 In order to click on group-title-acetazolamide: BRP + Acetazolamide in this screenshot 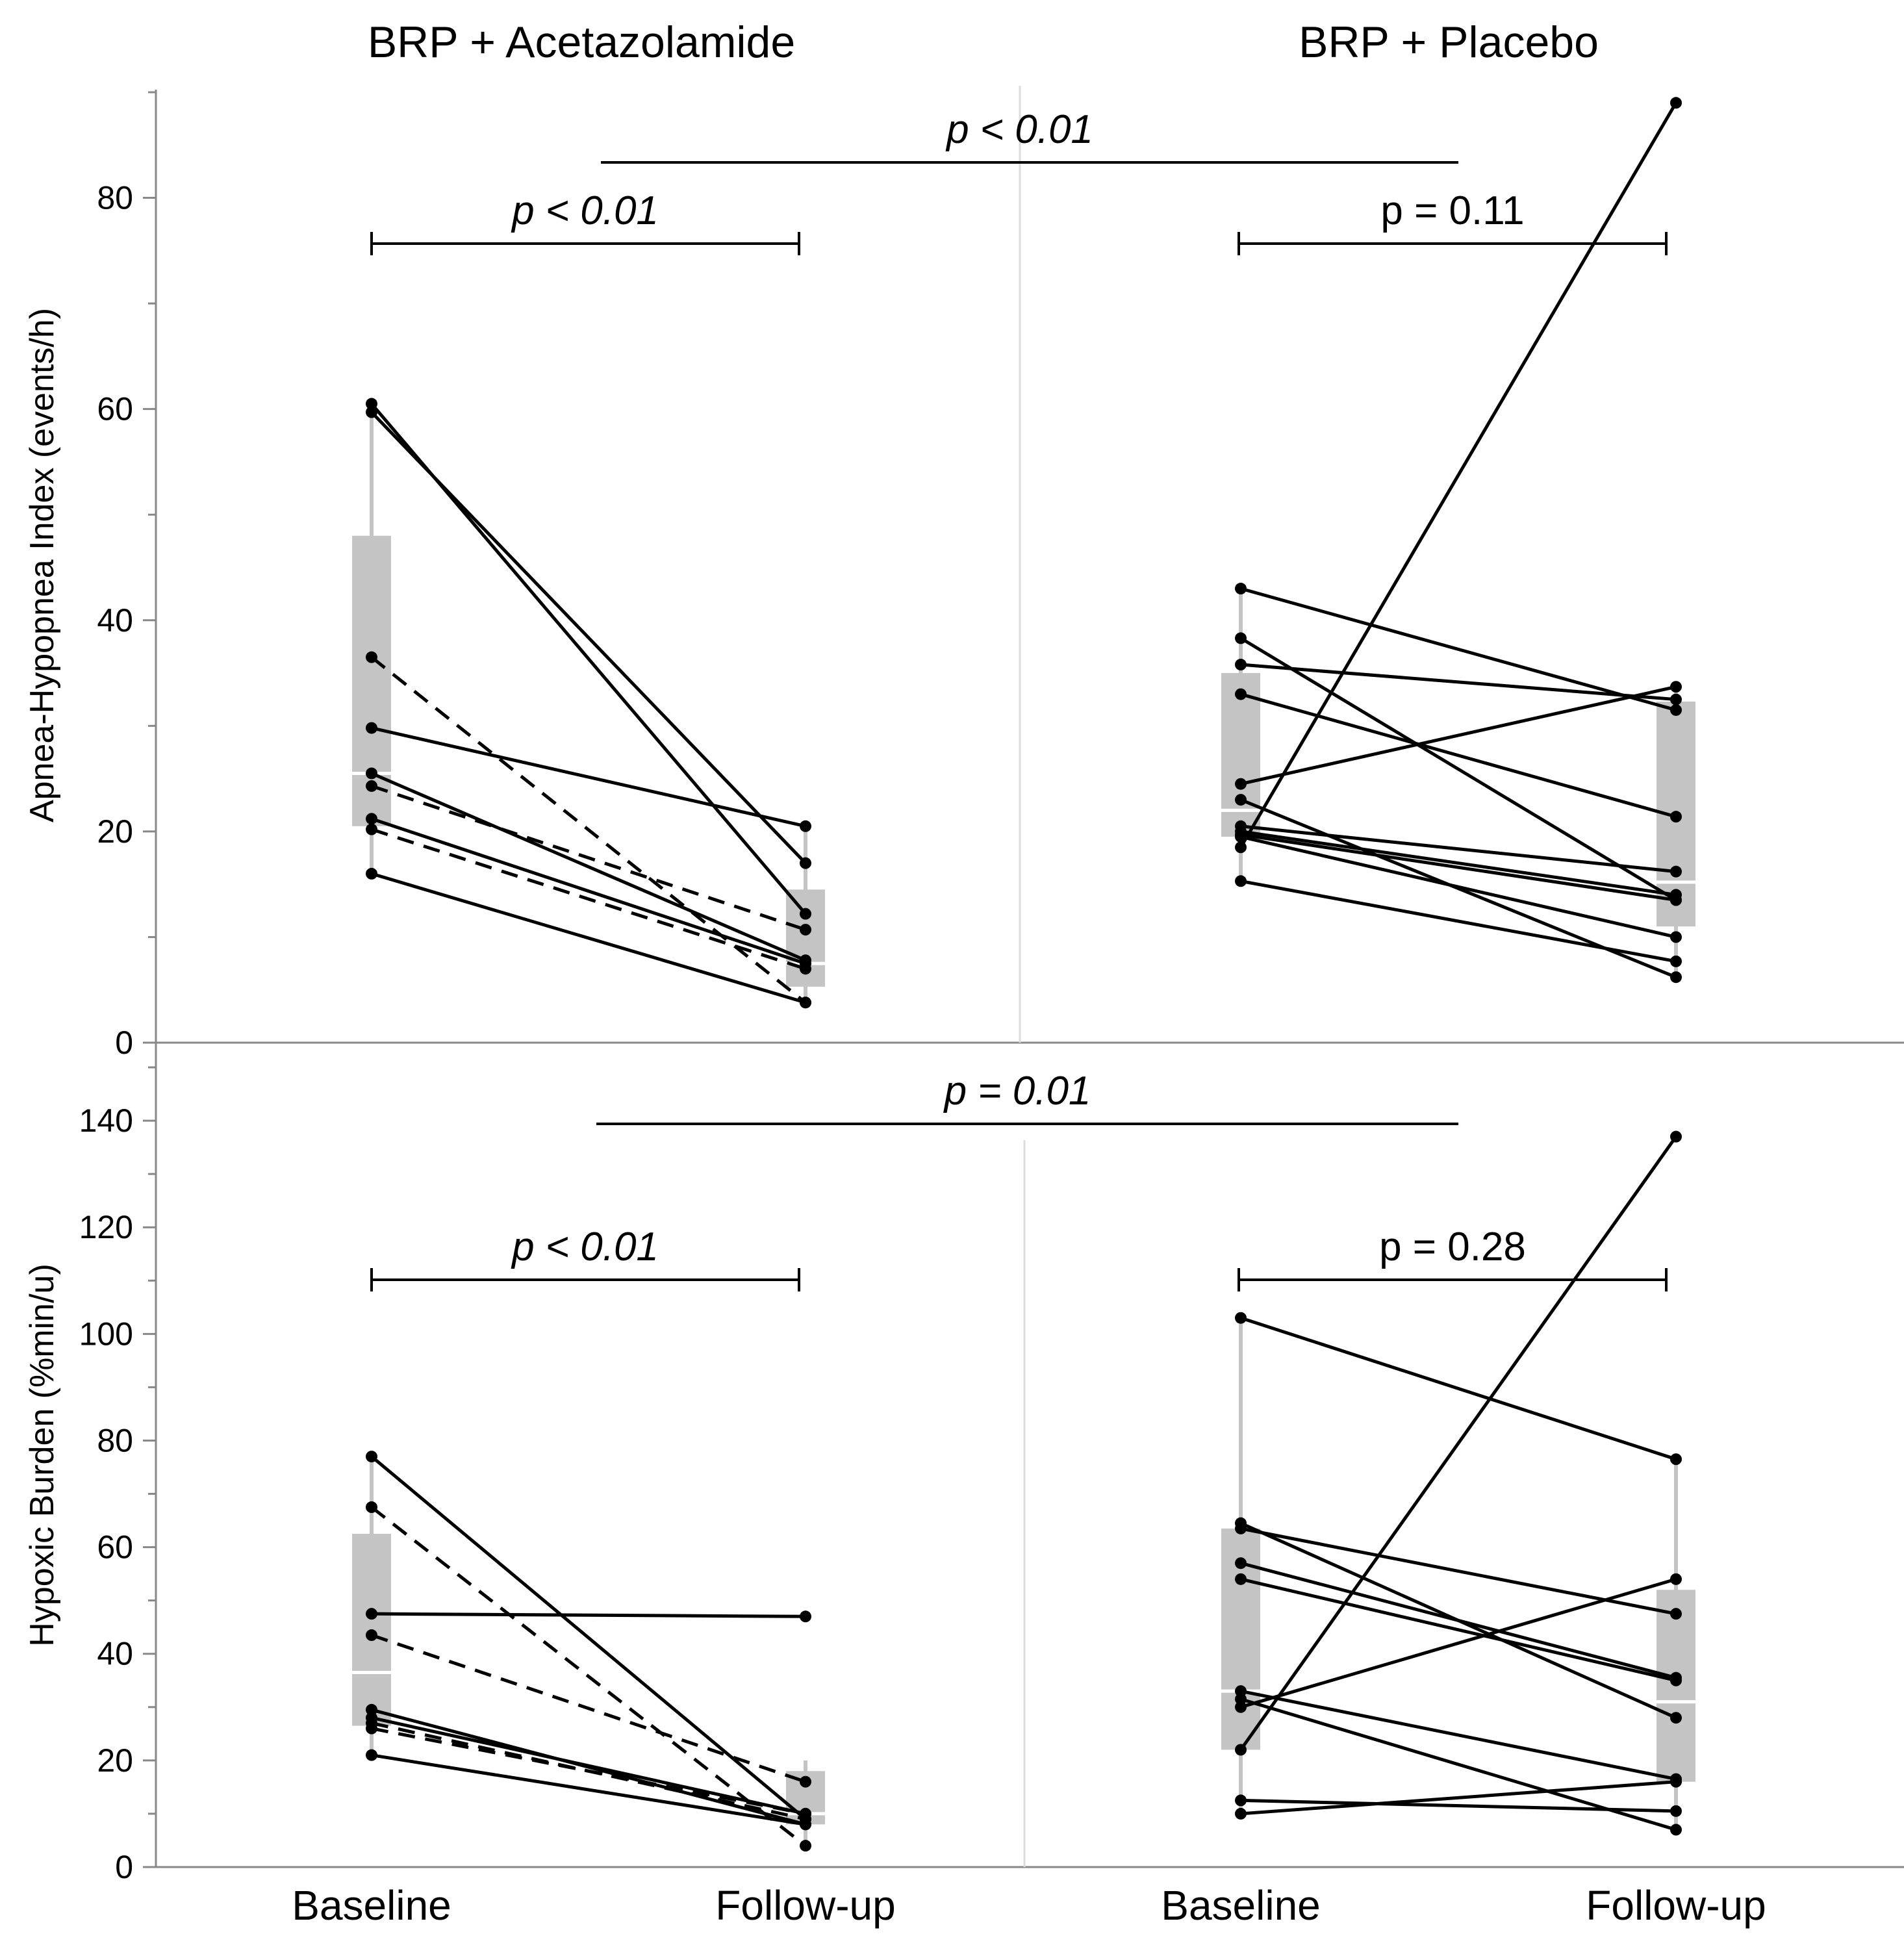, I will do `click(581, 42)`.